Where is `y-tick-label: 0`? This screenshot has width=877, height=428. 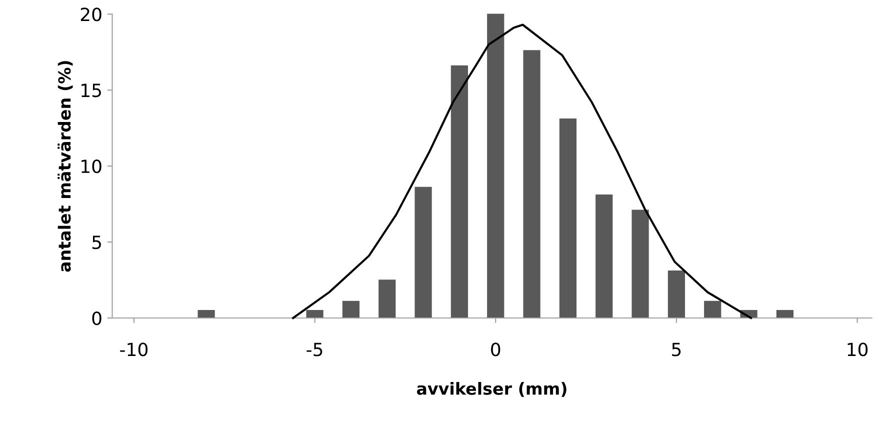 y-tick-label: 0 is located at coordinates (97, 318).